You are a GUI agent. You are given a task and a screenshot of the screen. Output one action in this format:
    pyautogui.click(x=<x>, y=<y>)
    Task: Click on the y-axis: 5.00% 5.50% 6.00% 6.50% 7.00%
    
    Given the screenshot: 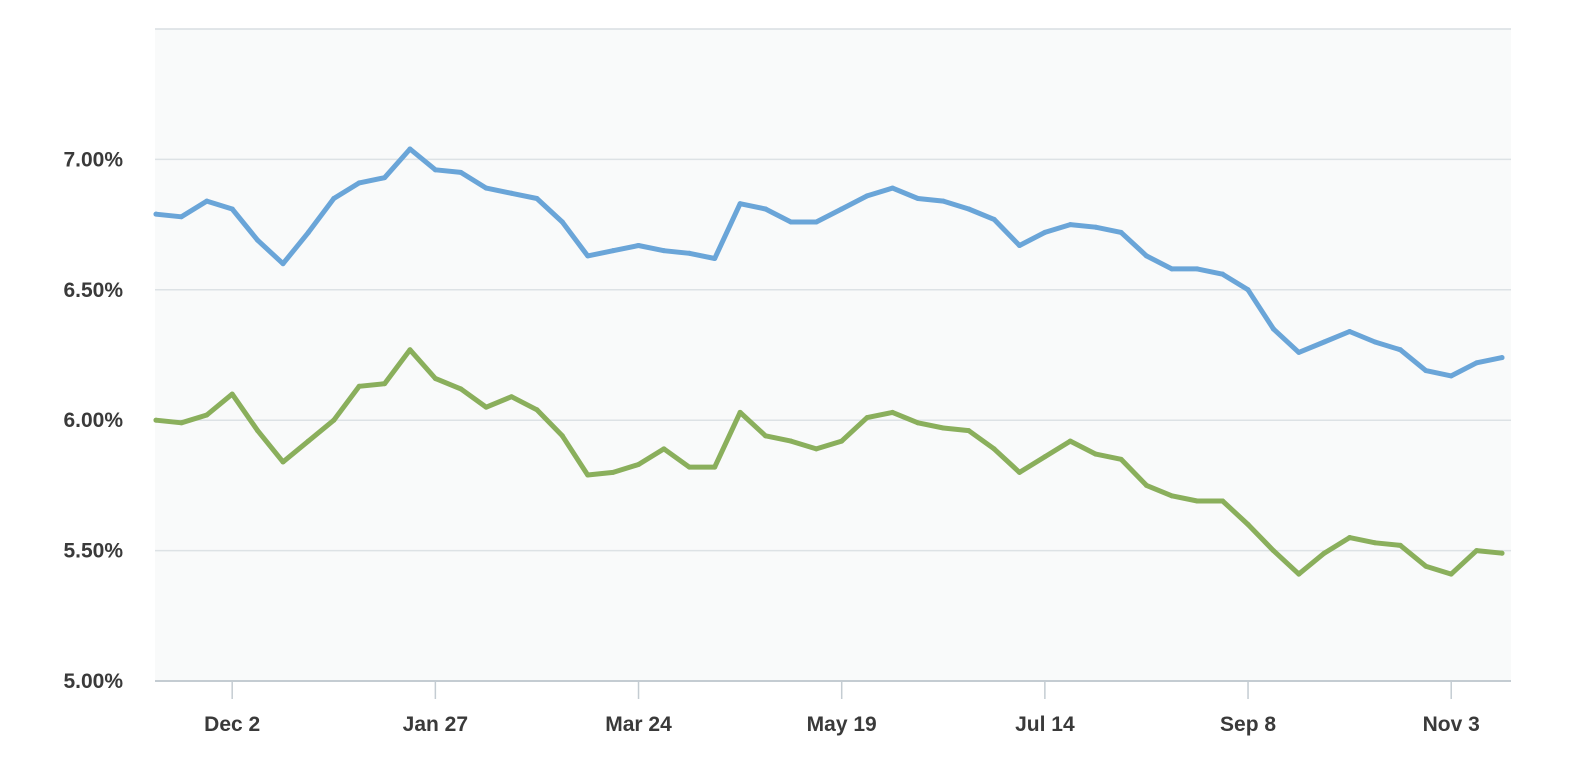 What is the action you would take?
    pyautogui.click(x=93, y=420)
    